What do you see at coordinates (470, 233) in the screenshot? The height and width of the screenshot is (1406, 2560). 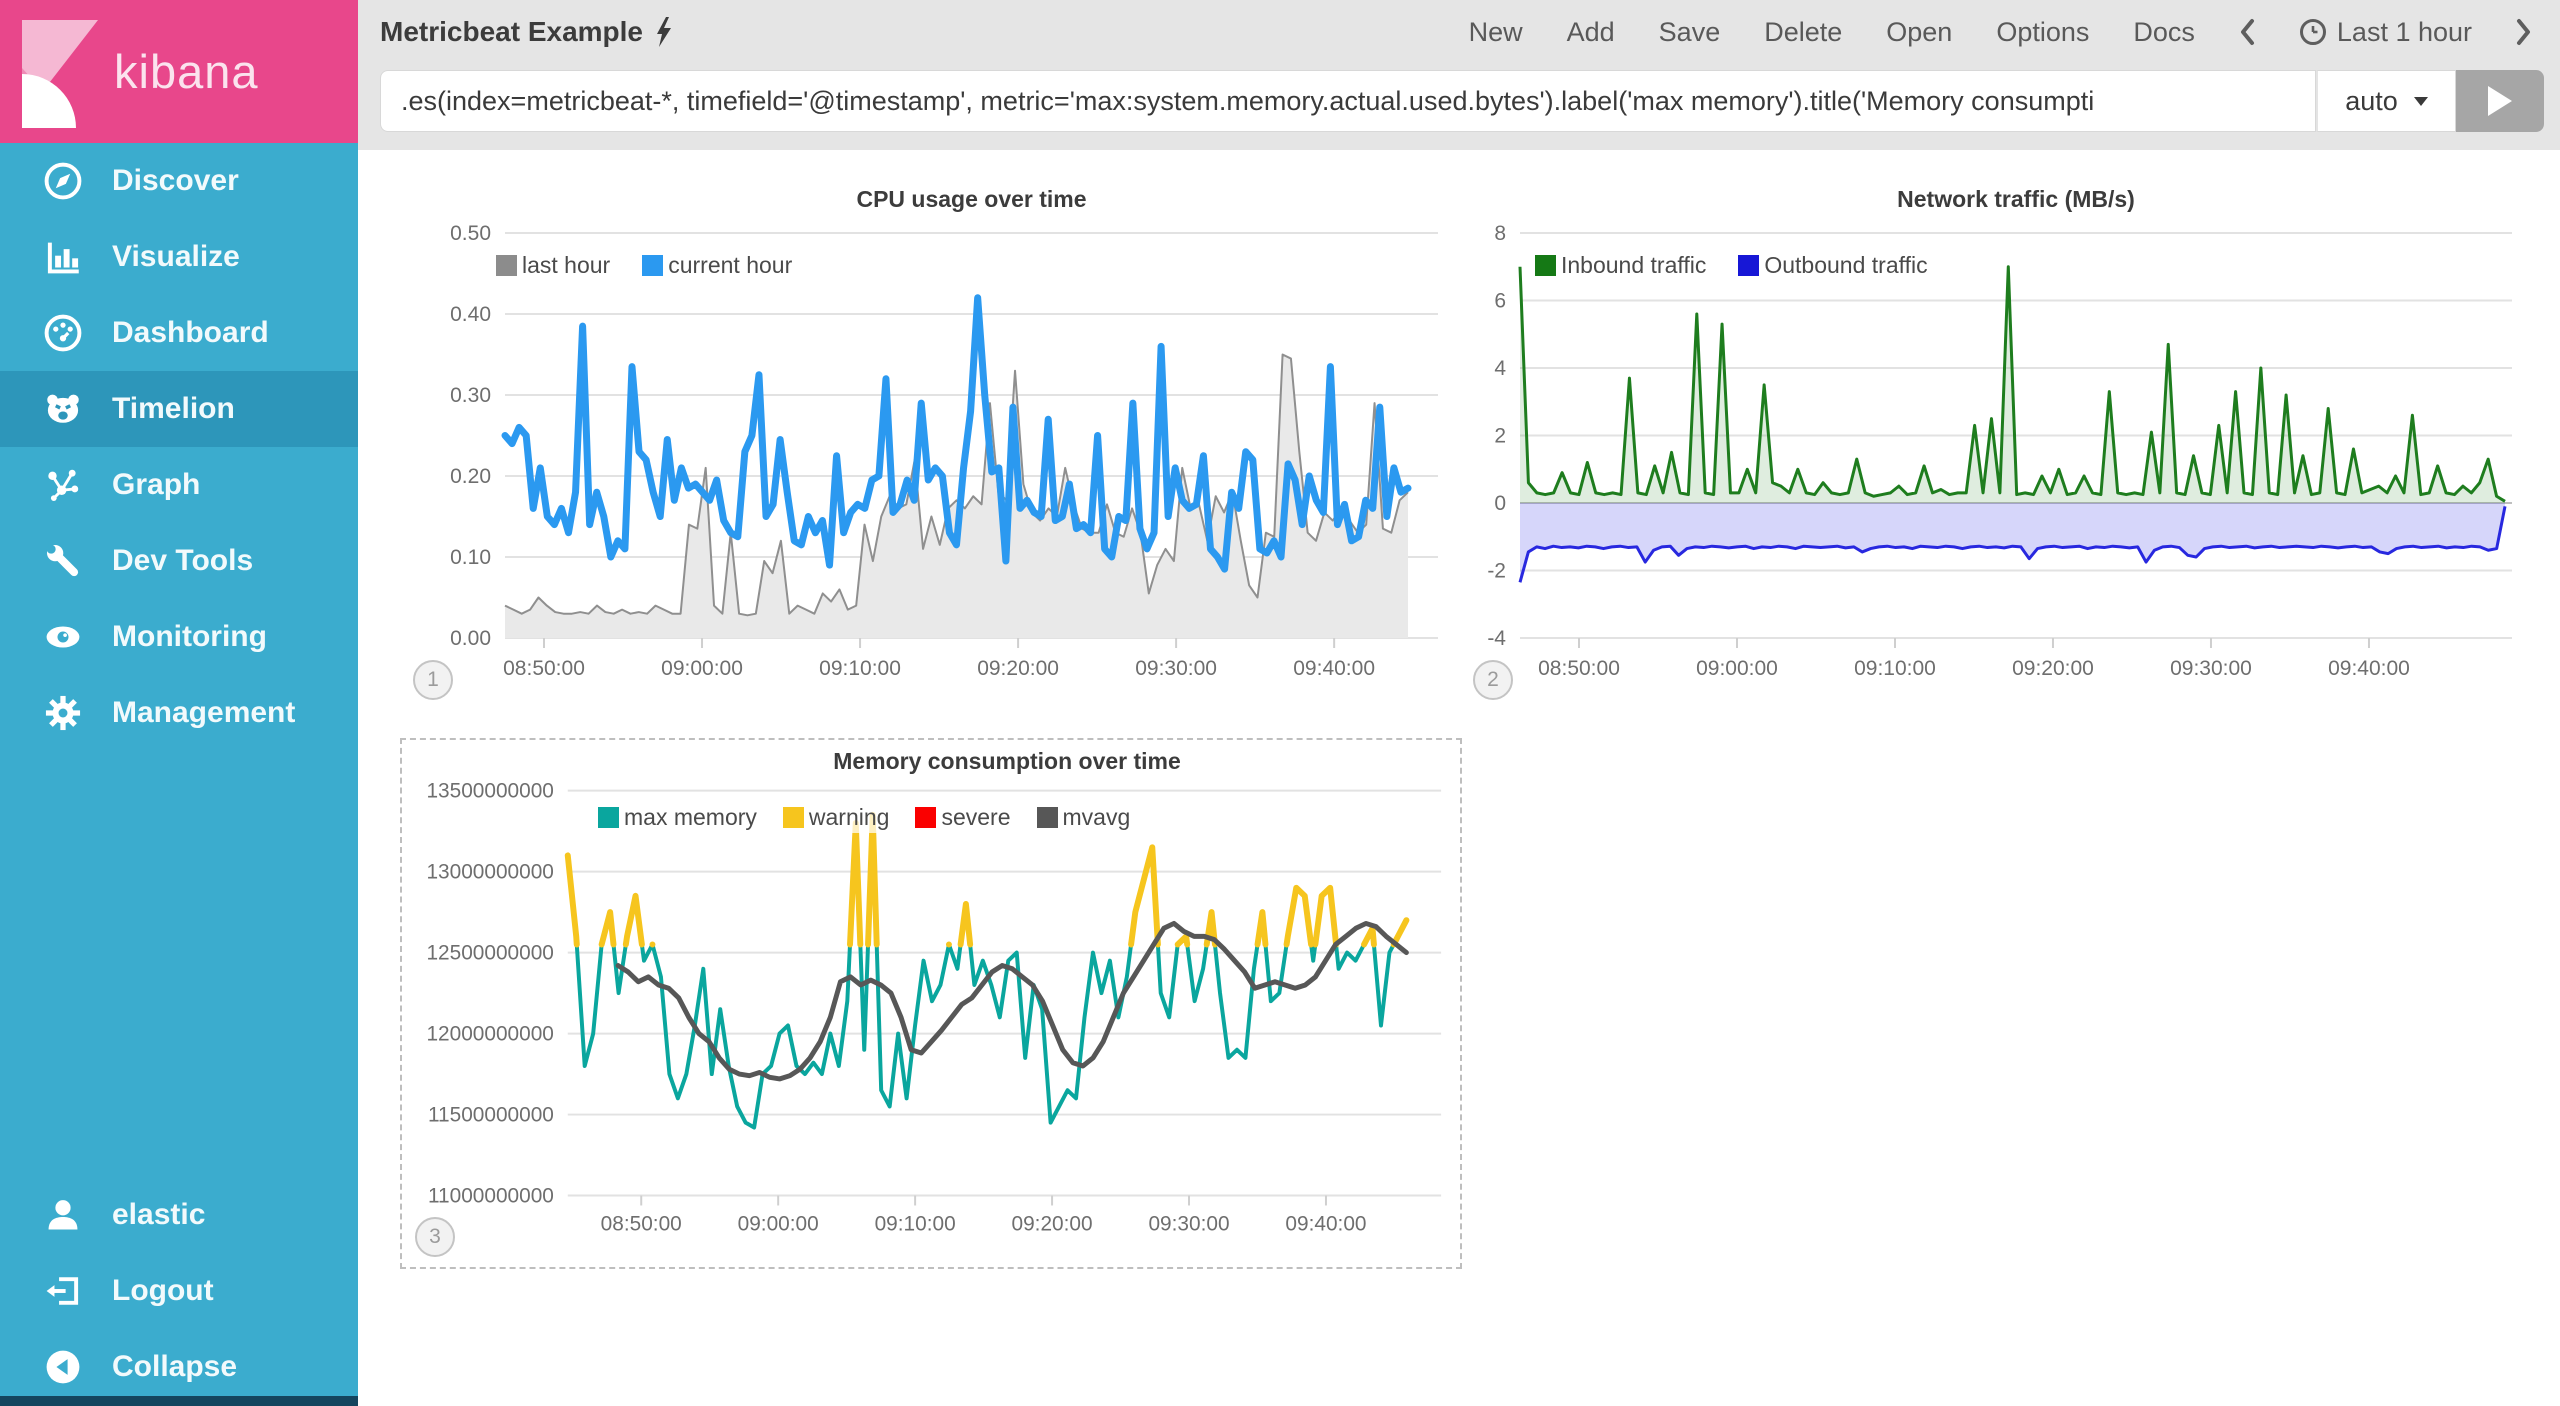 I see `svg-text: 0.50` at bounding box center [470, 233].